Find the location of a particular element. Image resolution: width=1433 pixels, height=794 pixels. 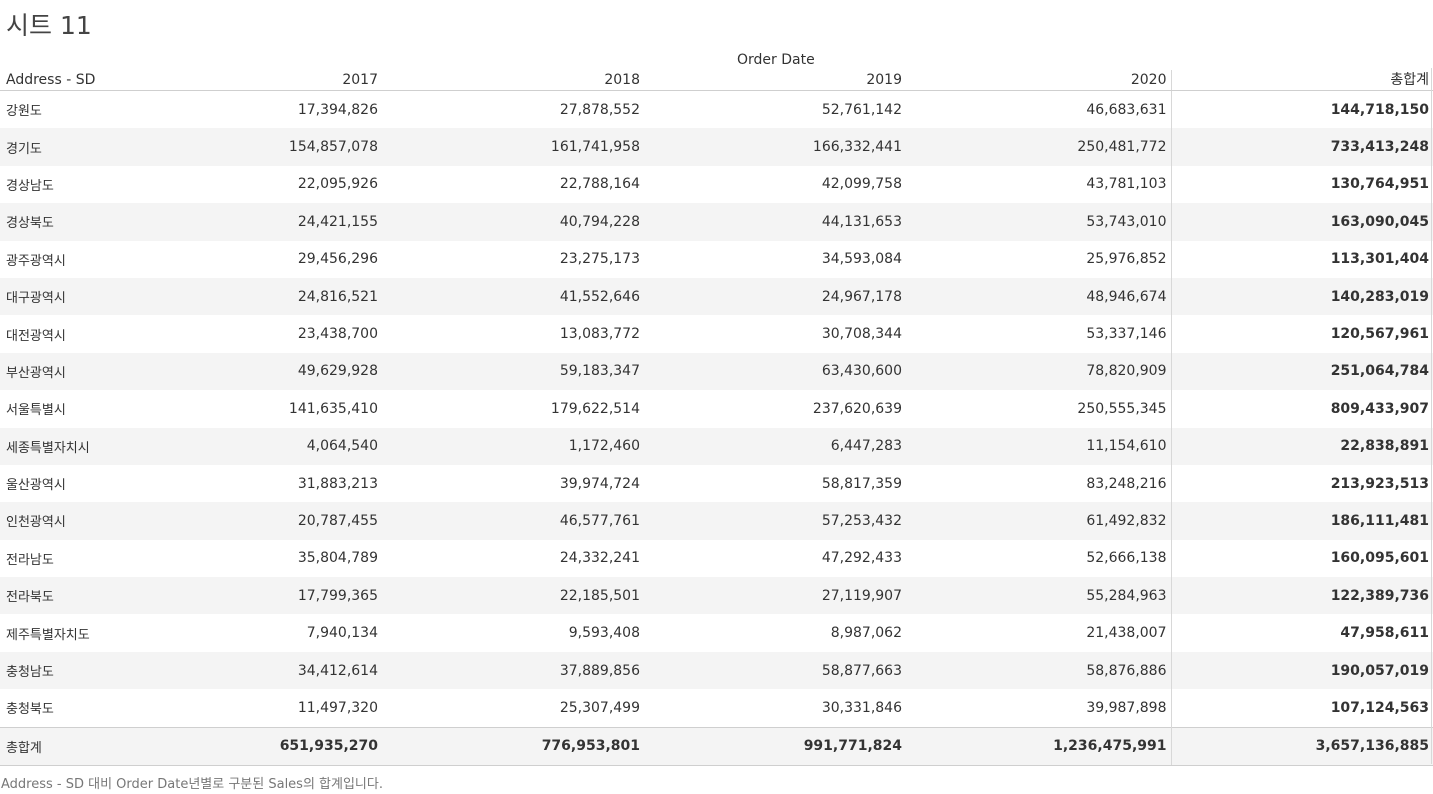

sales-cell: 59,183,347 is located at coordinates (513, 371).